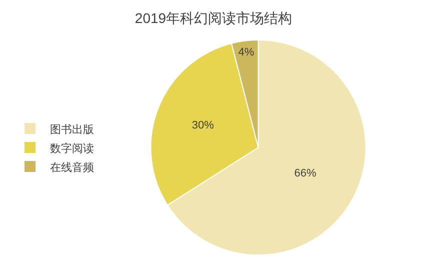  I want to click on data-label: 66%, so click(305, 173).